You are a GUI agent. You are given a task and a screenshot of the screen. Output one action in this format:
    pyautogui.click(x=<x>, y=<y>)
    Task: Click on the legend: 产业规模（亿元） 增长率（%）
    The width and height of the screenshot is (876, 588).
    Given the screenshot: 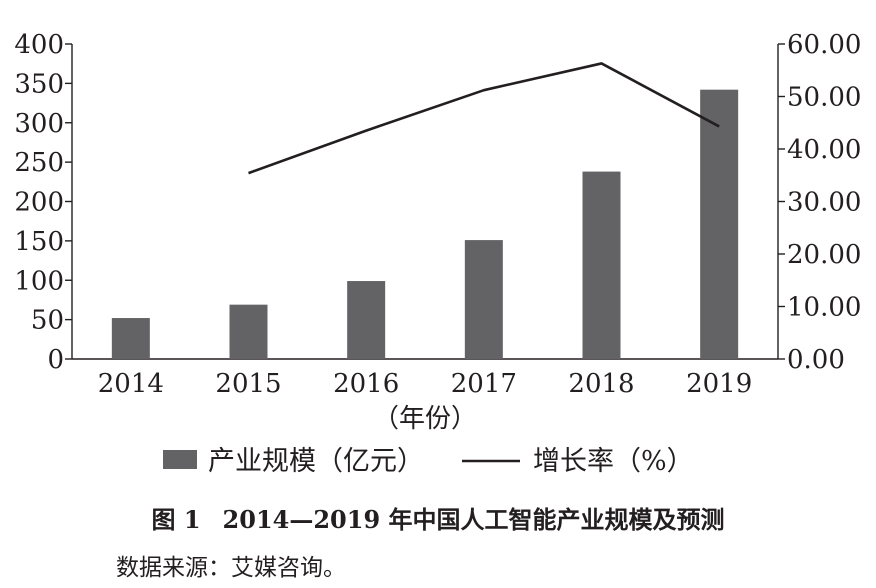 What is the action you would take?
    pyautogui.click(x=428, y=461)
    